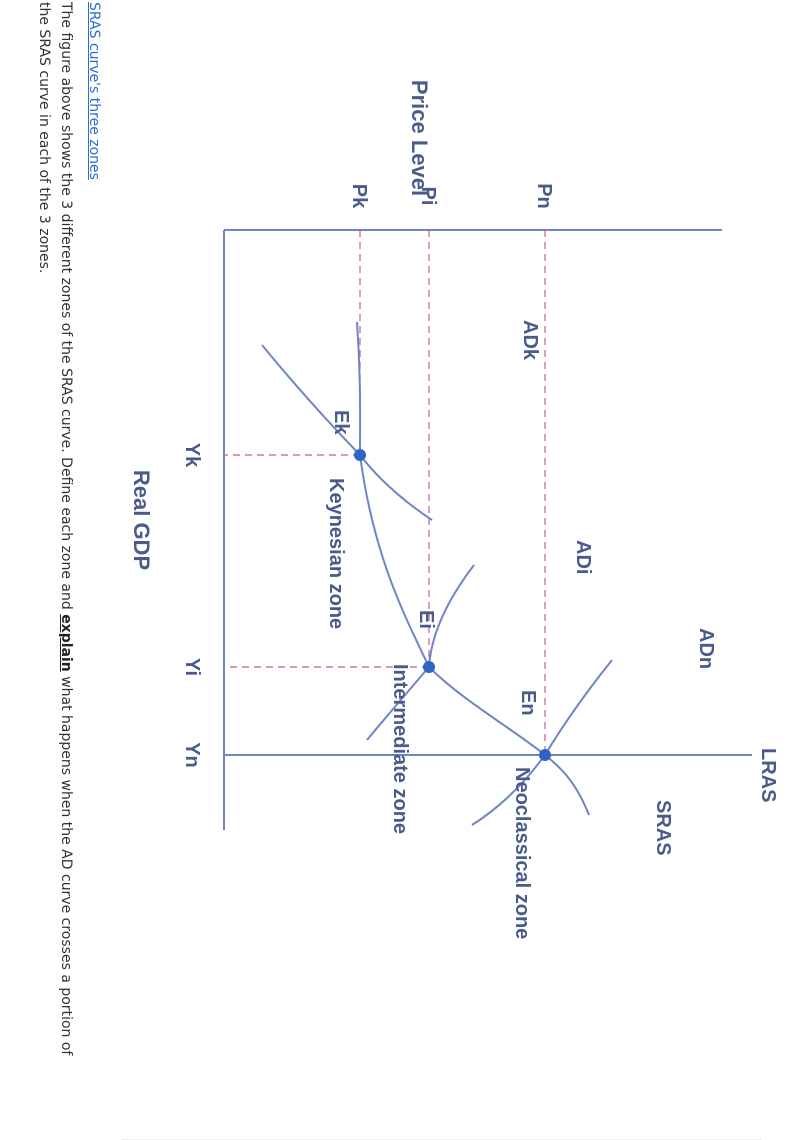  Describe the element at coordinates (359, 196) in the screenshot. I see `price-tick-pk: Pk` at that location.